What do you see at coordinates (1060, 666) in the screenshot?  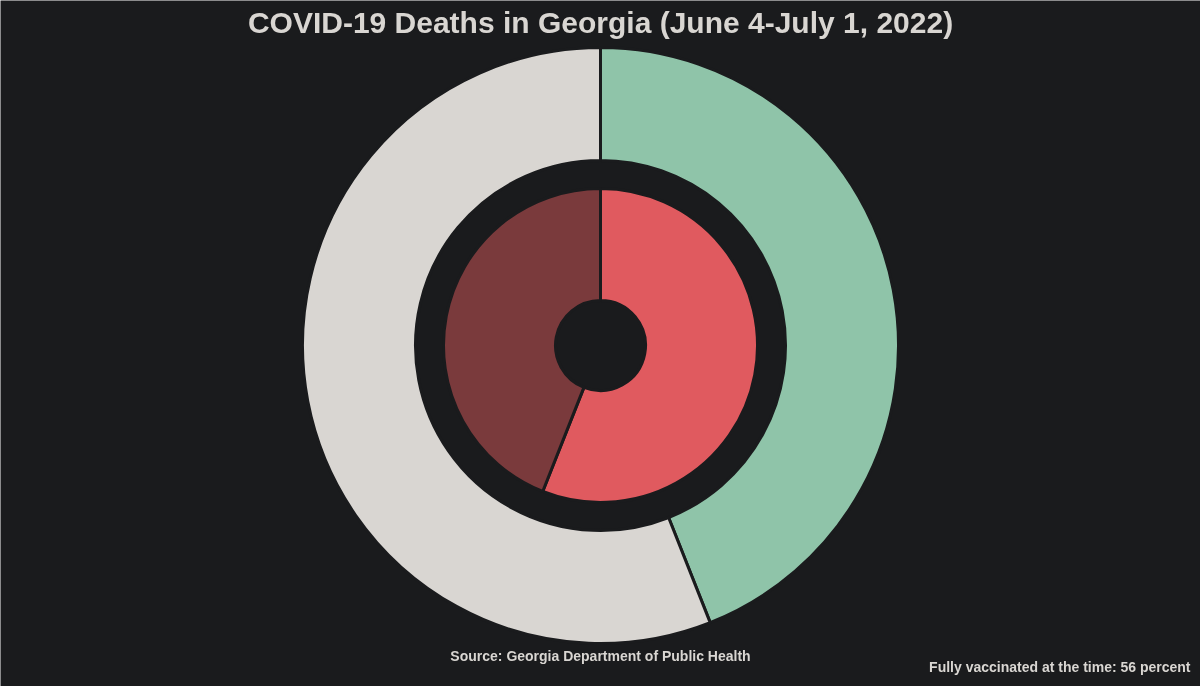 I see `text: Fully vaccinated at the time: 56 percent` at bounding box center [1060, 666].